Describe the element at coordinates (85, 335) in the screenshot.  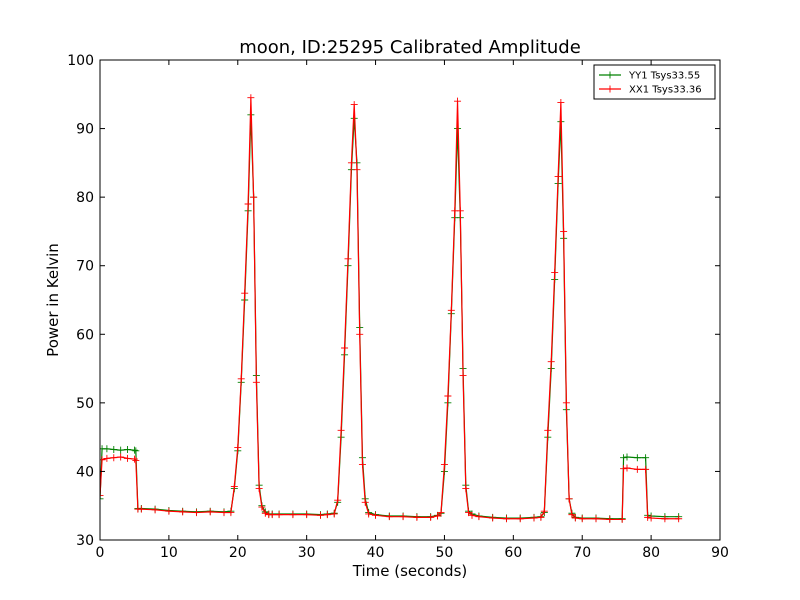
I see `y-tick-label: 60` at that location.